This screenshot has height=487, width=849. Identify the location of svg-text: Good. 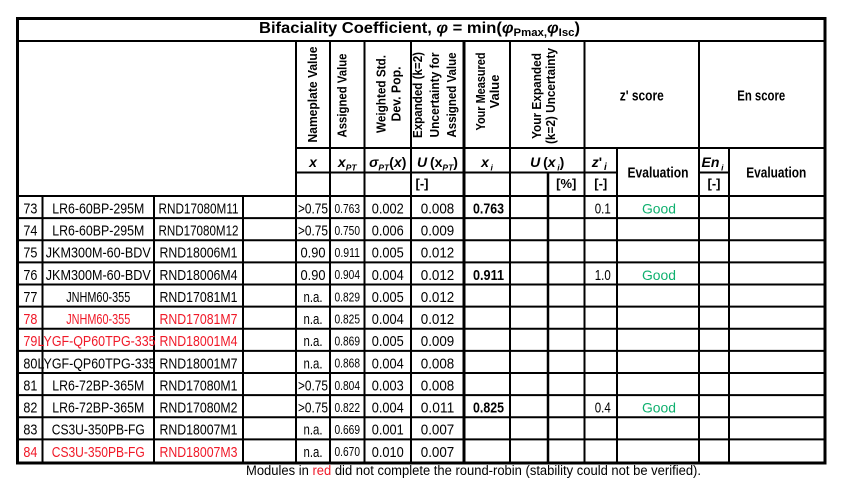
(659, 275).